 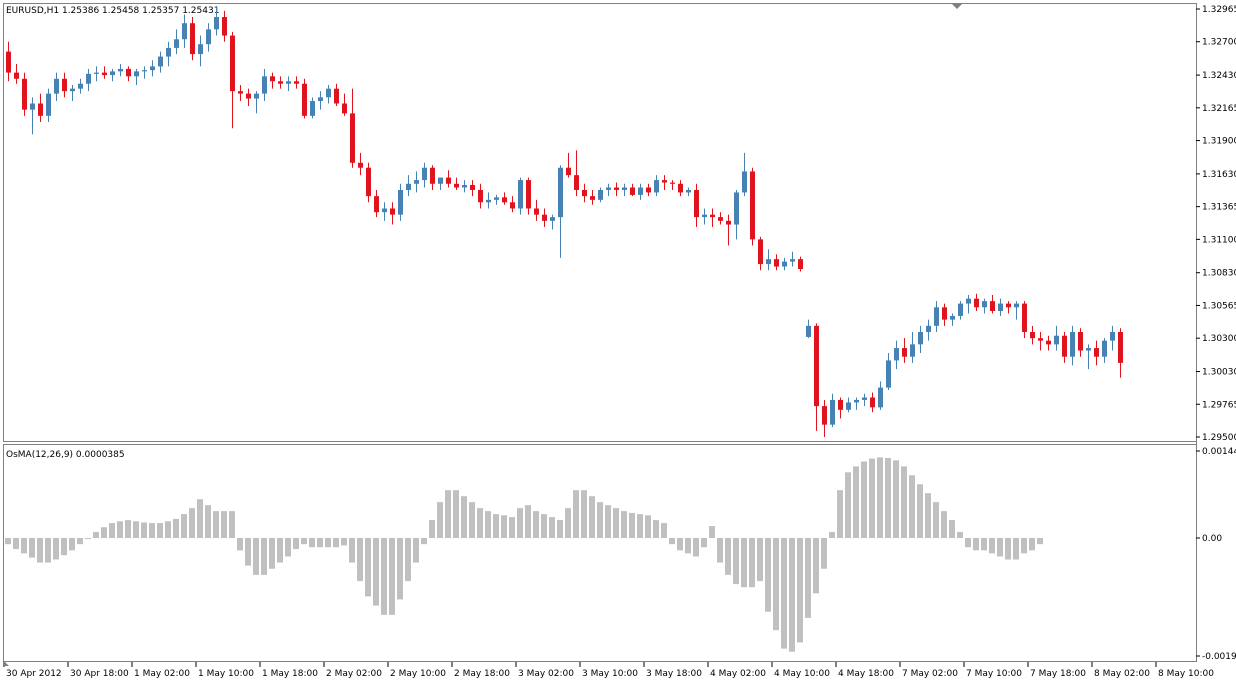 I want to click on chart-shift-marker, so click(x=957, y=6).